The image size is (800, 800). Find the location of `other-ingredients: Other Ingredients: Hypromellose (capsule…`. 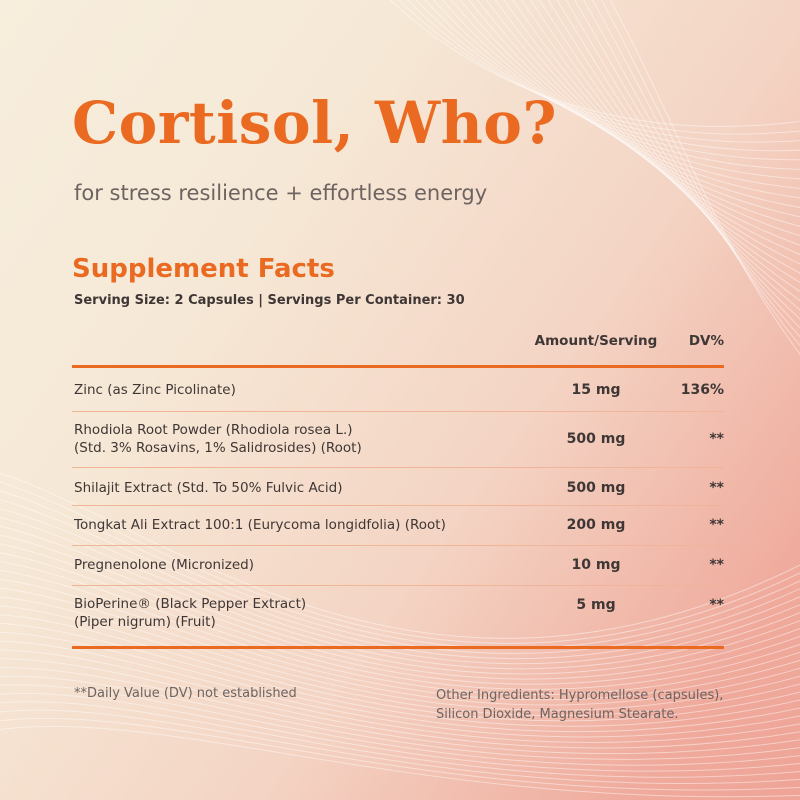

other-ingredients: Other Ingredients: Hypromellose (capsule… is located at coordinates (596, 705).